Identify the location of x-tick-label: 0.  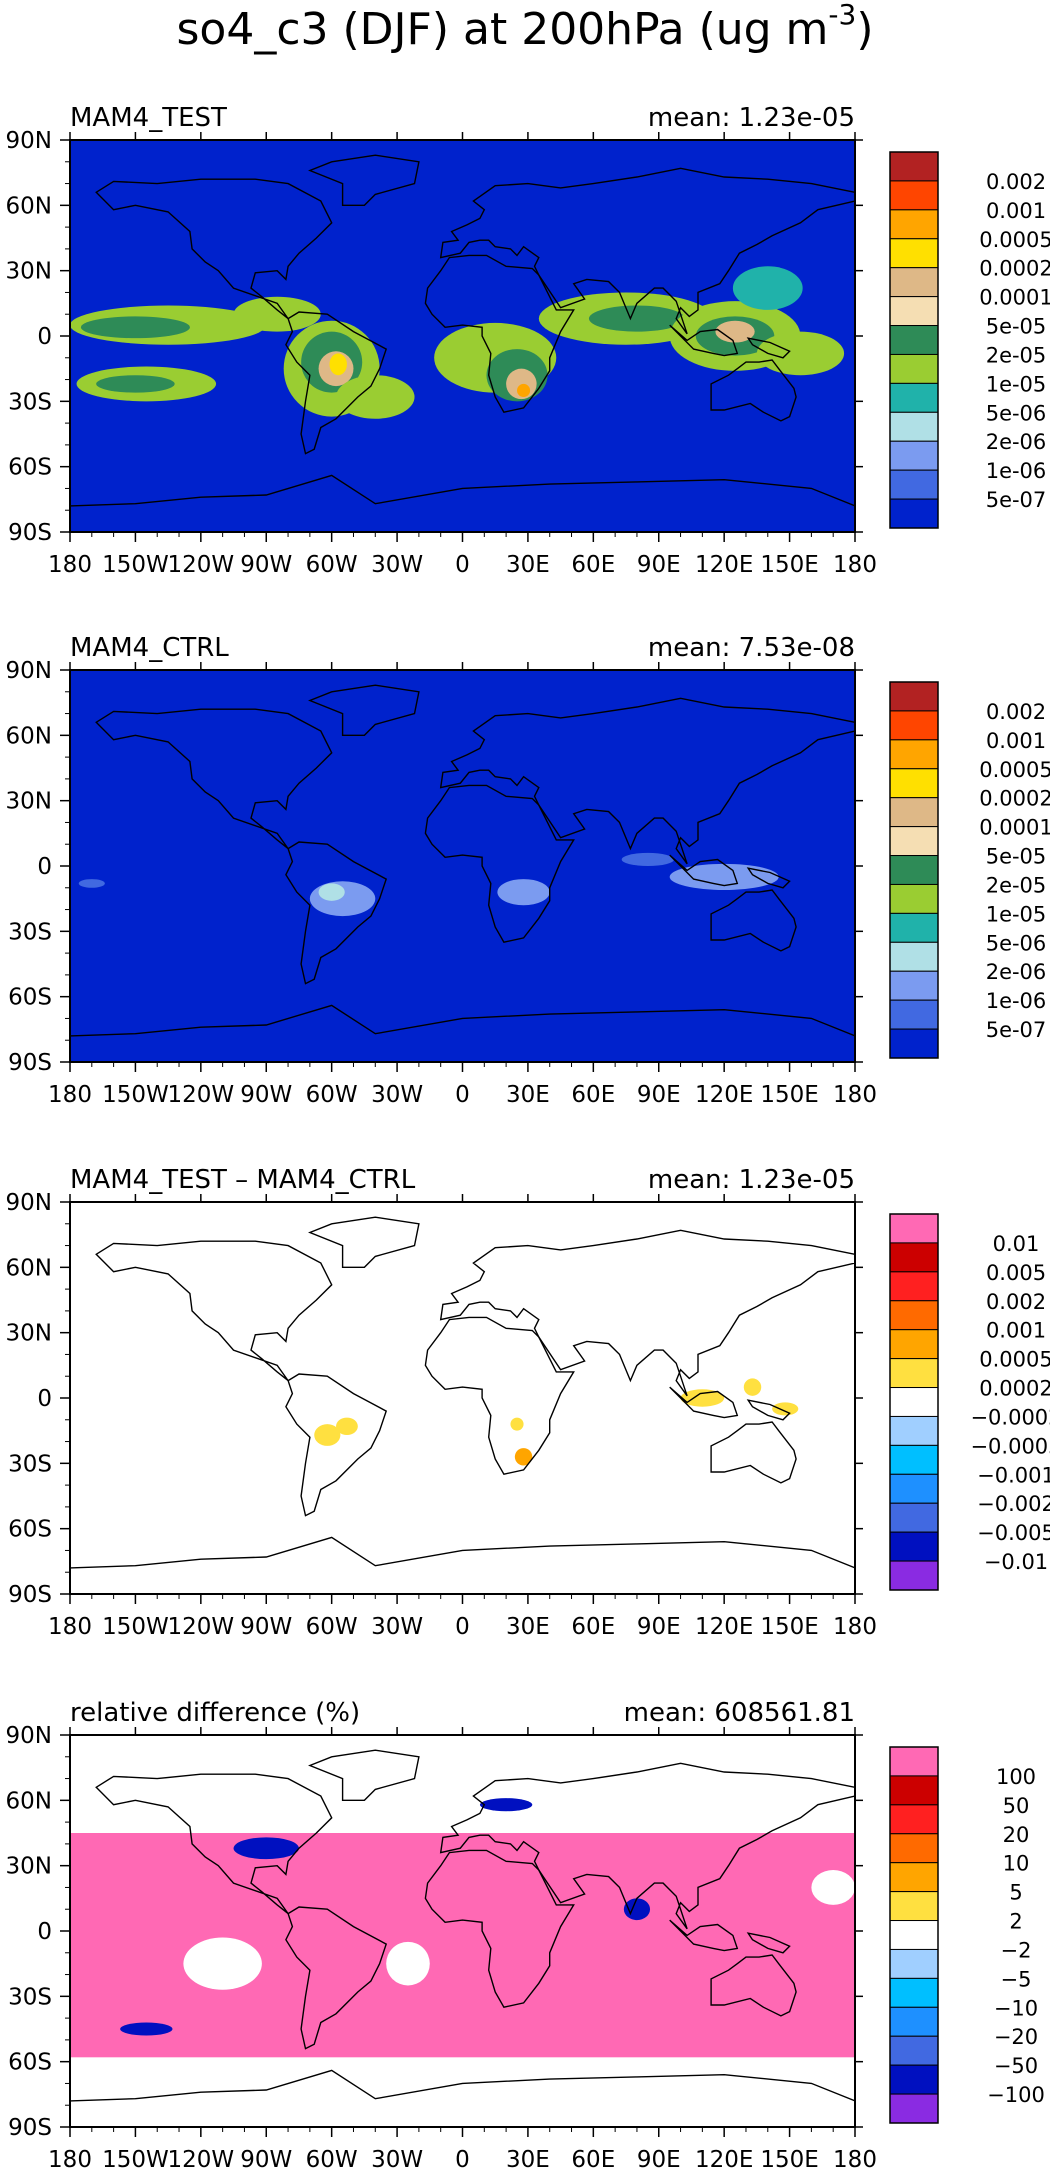
(462, 2160).